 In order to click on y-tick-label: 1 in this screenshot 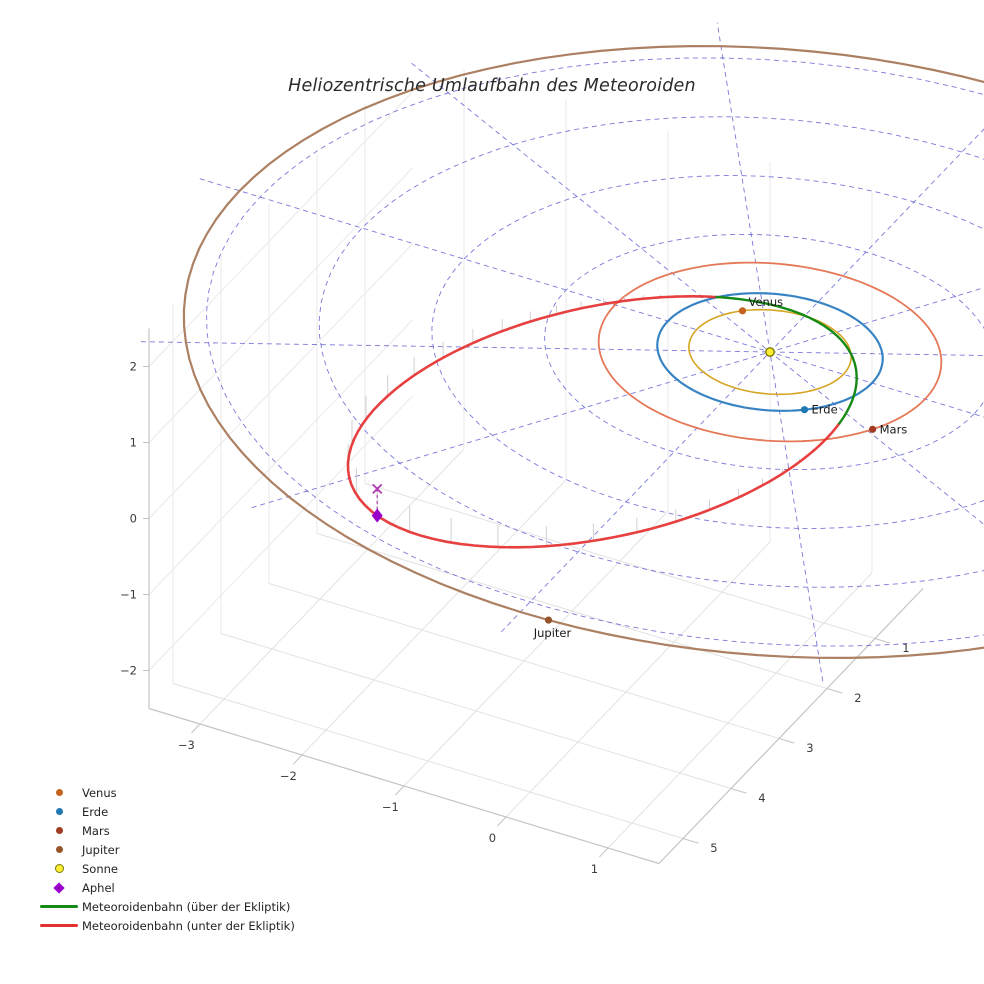, I will do `click(905, 648)`.